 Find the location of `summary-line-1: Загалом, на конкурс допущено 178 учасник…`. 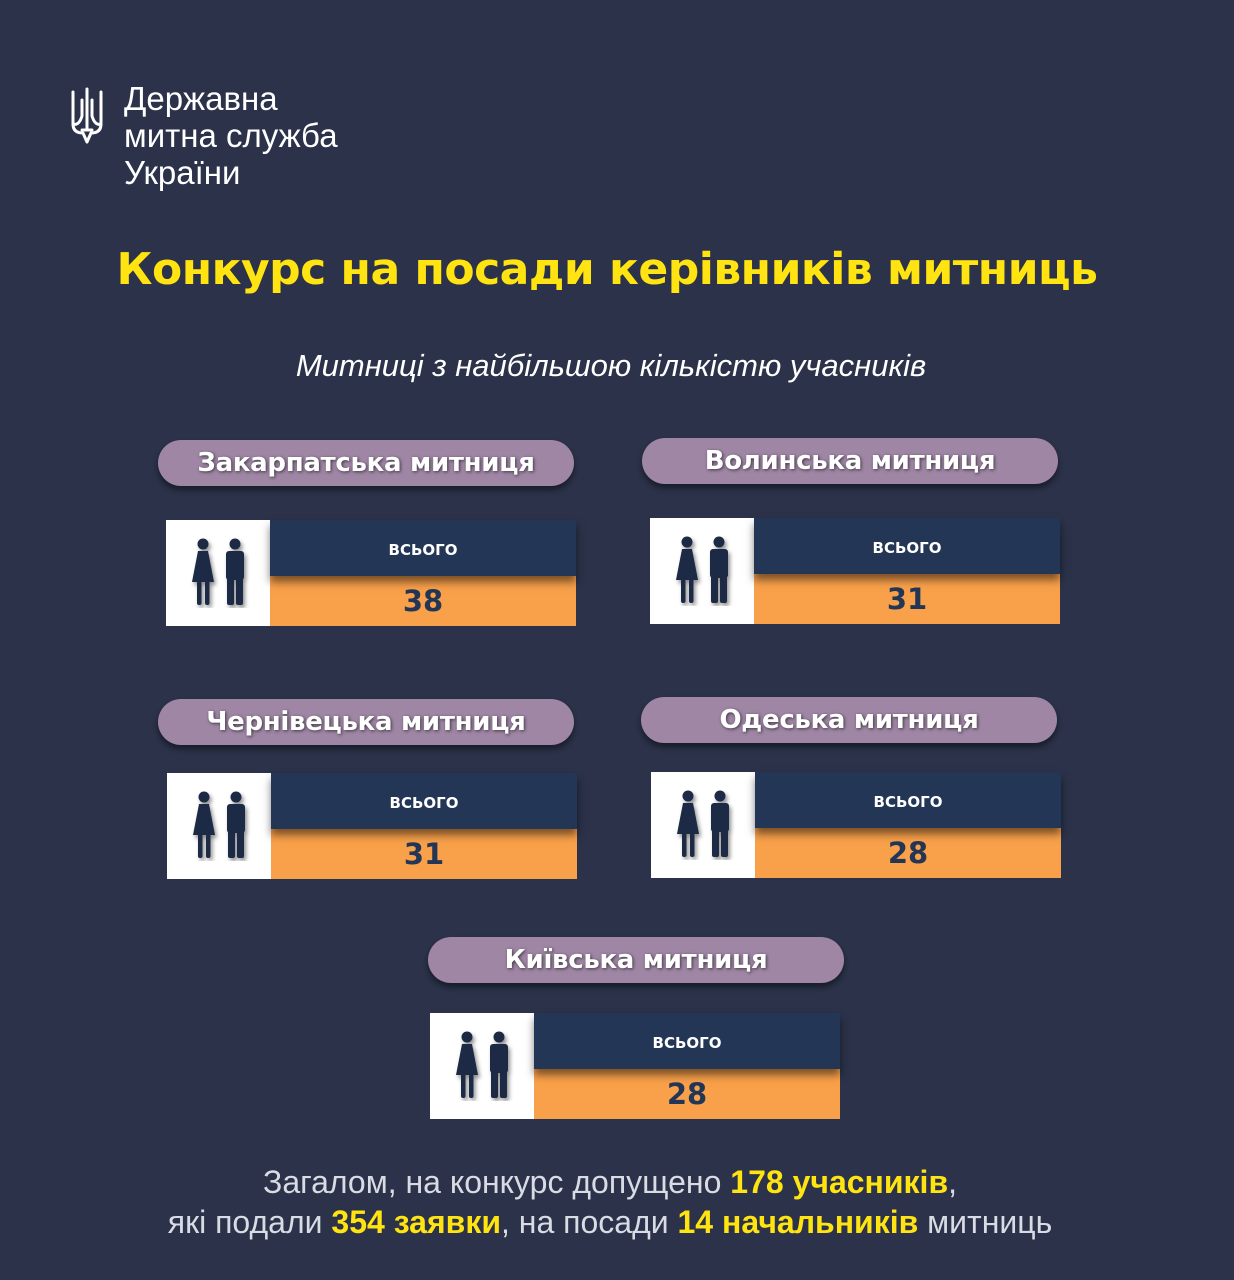

summary-line-1: Загалом, на конкурс допущено 178 учасник… is located at coordinates (610, 1182).